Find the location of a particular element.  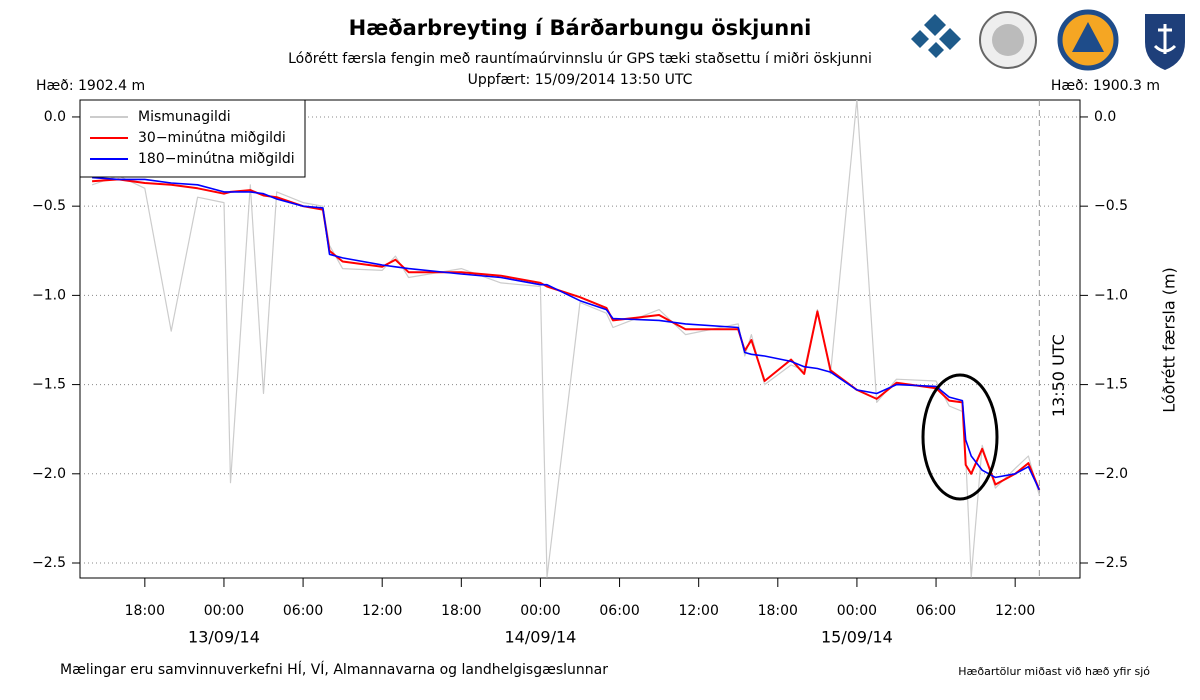

y2-tick-label: −1.5 is located at coordinates (1111, 385).